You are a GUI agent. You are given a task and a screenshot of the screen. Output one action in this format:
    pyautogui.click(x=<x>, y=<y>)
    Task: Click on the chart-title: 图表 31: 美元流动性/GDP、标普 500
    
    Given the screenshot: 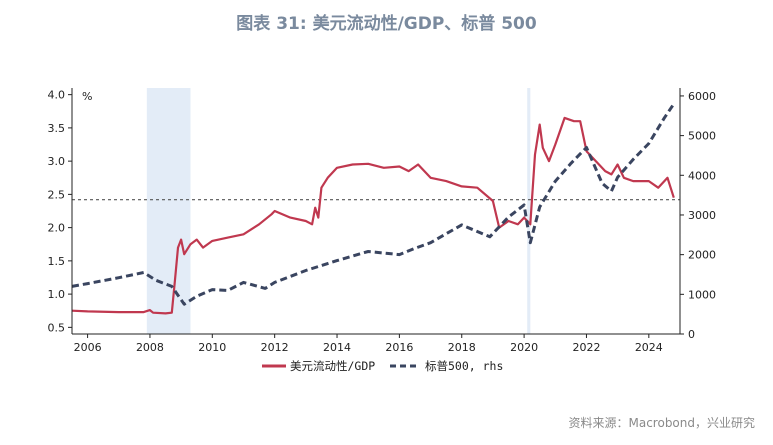 What is the action you would take?
    pyautogui.click(x=386, y=24)
    